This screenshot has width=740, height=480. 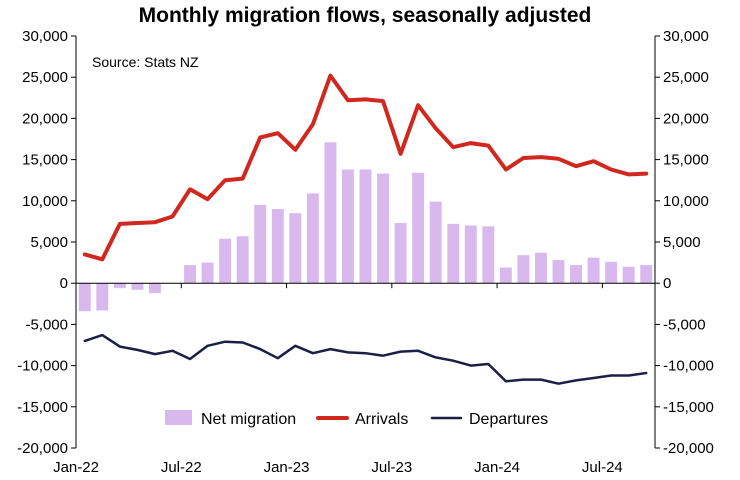 What do you see at coordinates (45, 77) in the screenshot?
I see `left-y-tick-label: 25,000` at bounding box center [45, 77].